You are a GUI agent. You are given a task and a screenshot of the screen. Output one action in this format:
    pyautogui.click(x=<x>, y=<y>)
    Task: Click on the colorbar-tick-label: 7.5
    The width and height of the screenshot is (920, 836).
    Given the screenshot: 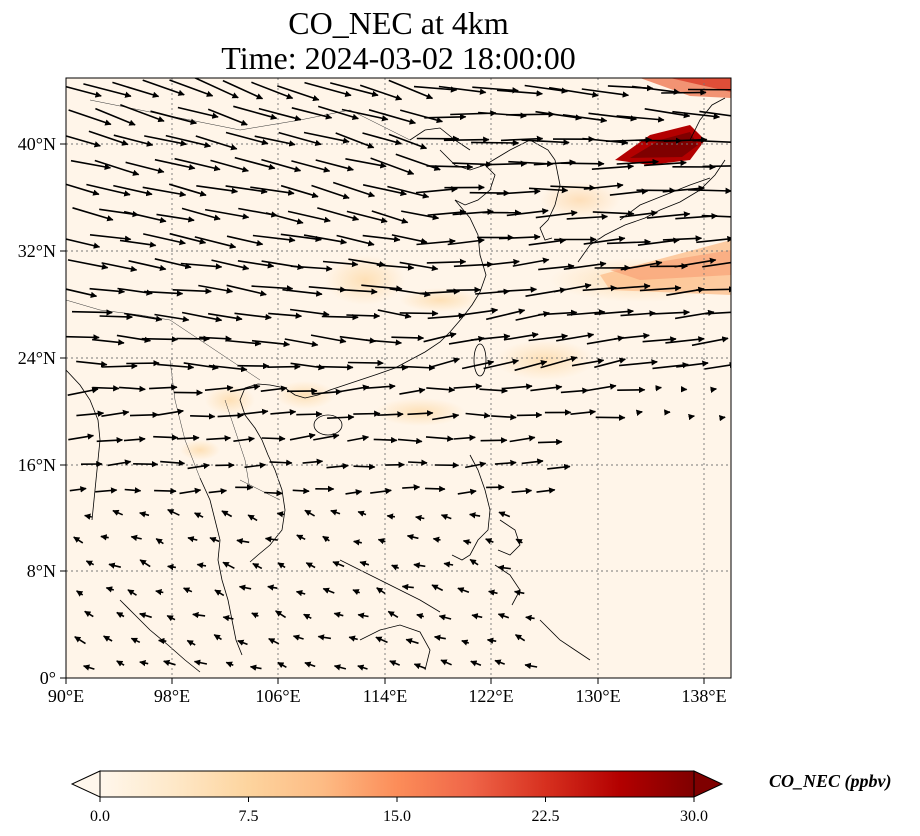 What is the action you would take?
    pyautogui.click(x=249, y=816)
    